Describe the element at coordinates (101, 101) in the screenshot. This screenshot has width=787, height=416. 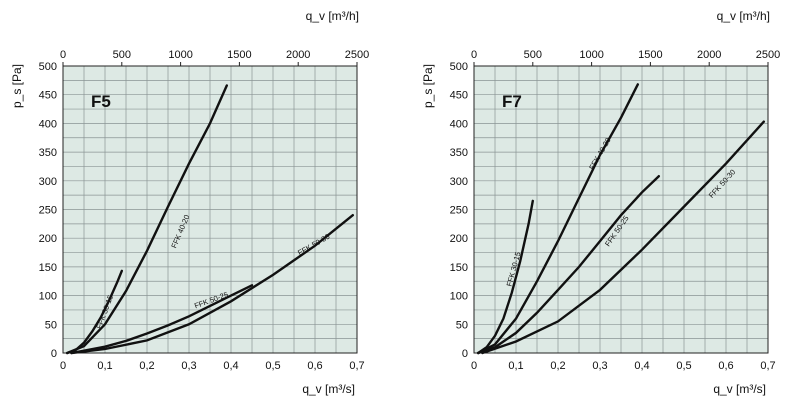
I see `chart-title: F5` at that location.